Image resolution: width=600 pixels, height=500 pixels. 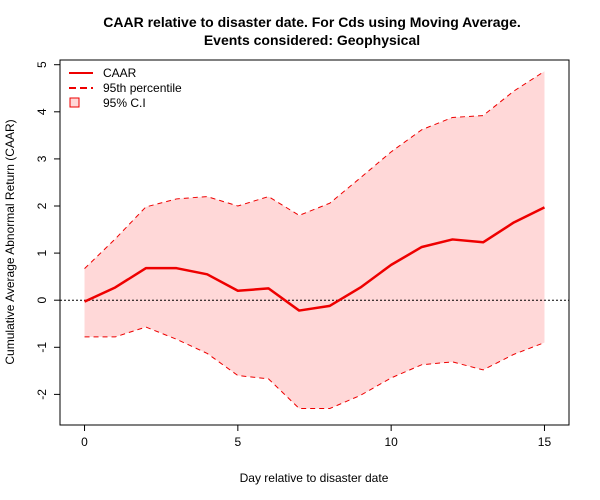 I want to click on x-tick-label: 0, so click(x=84, y=442).